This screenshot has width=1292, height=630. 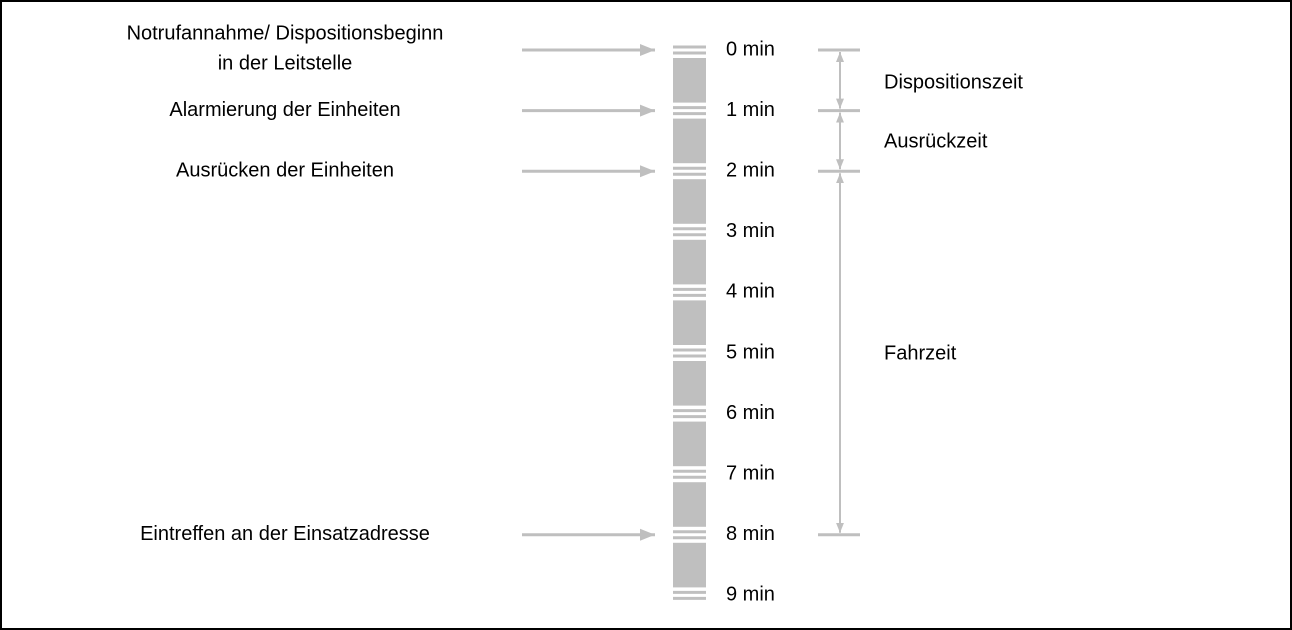 I want to click on time-label: 2 min, so click(x=750, y=170).